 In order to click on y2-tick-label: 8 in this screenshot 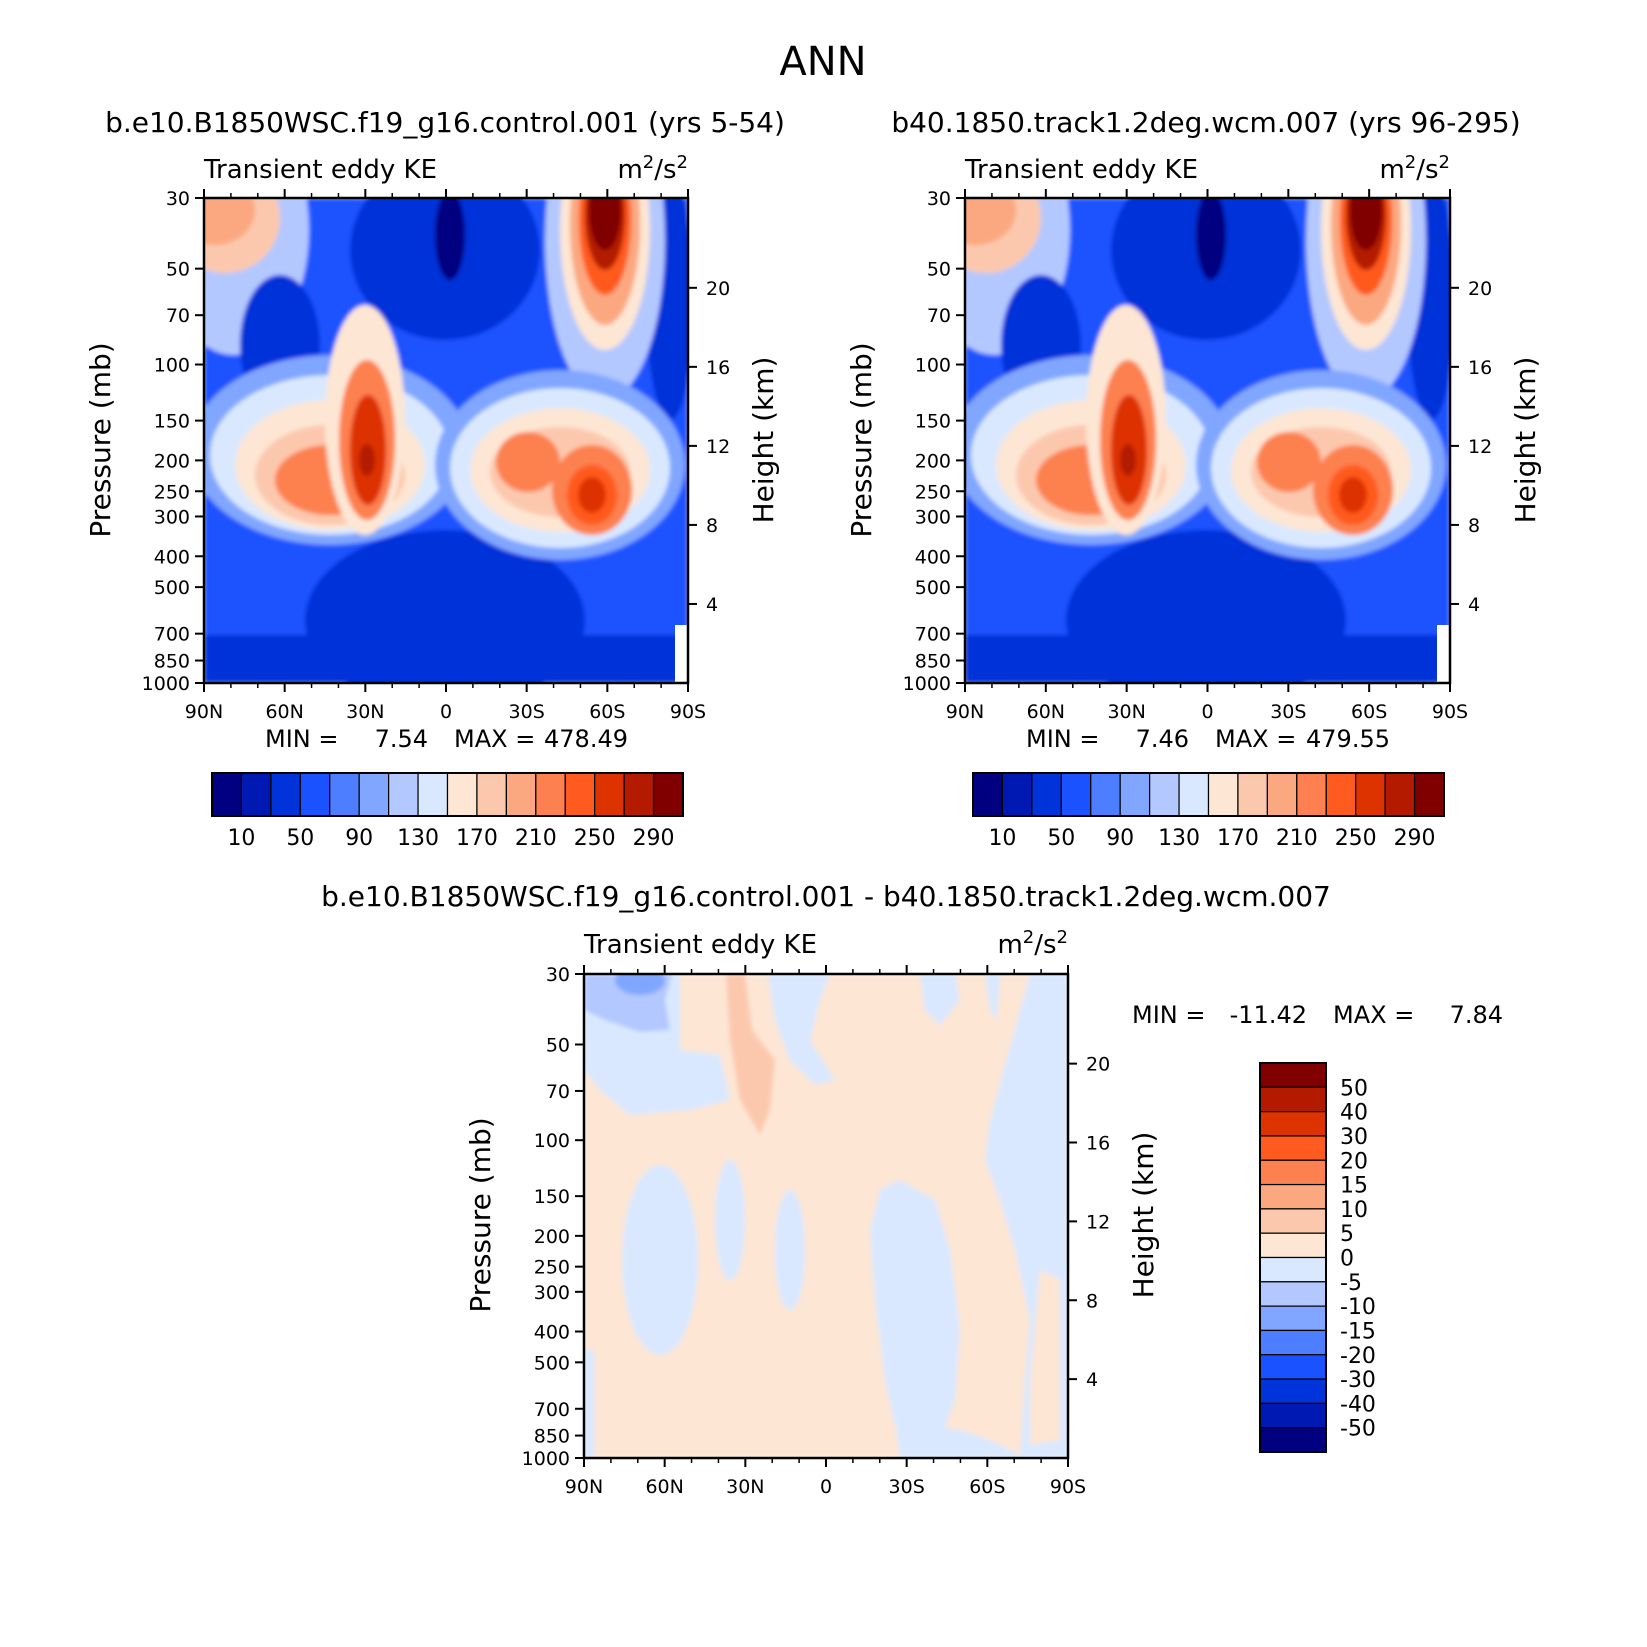, I will do `click(1092, 1301)`.